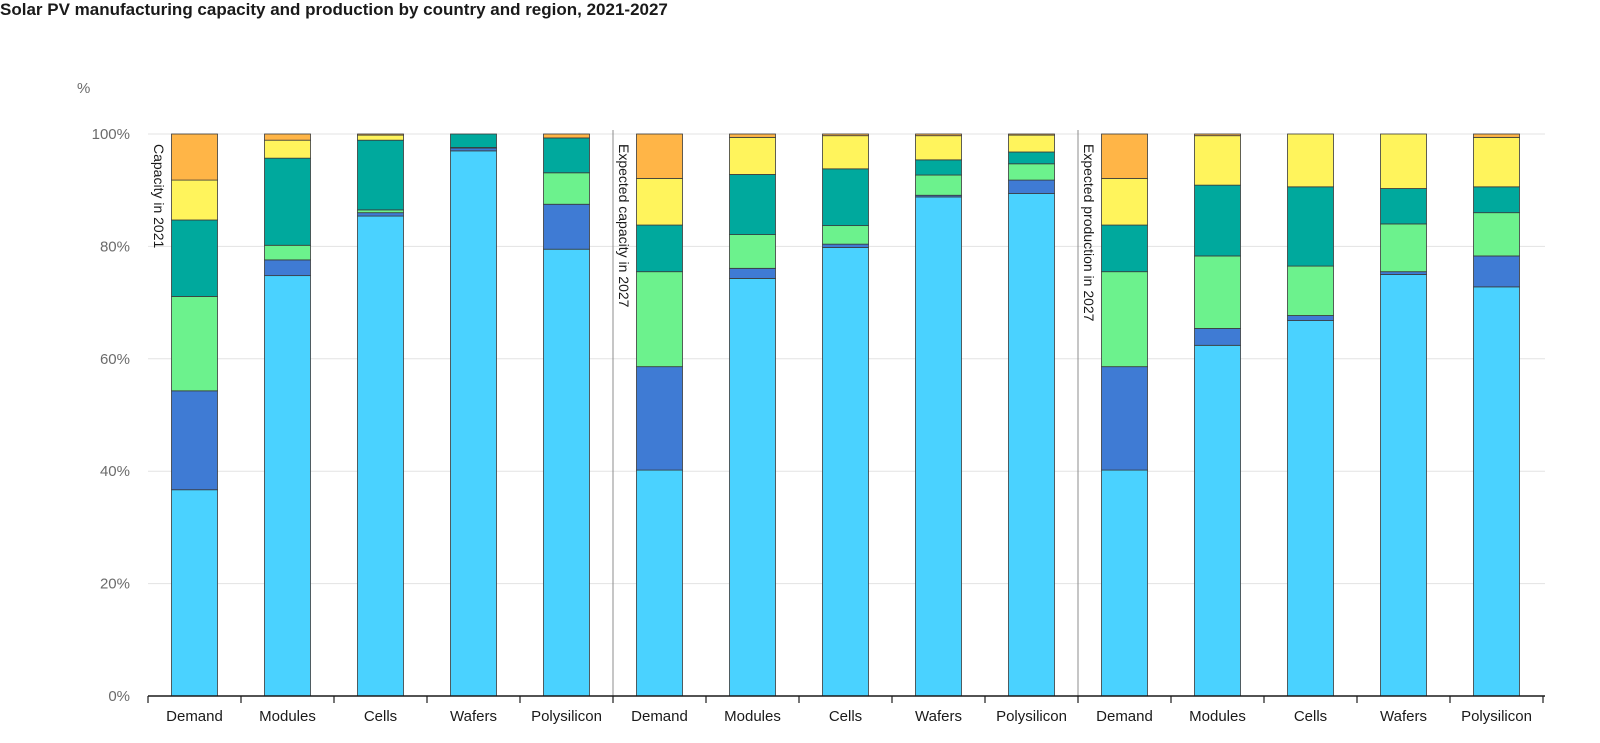  I want to click on y-axis-unit-label: %, so click(83, 88).